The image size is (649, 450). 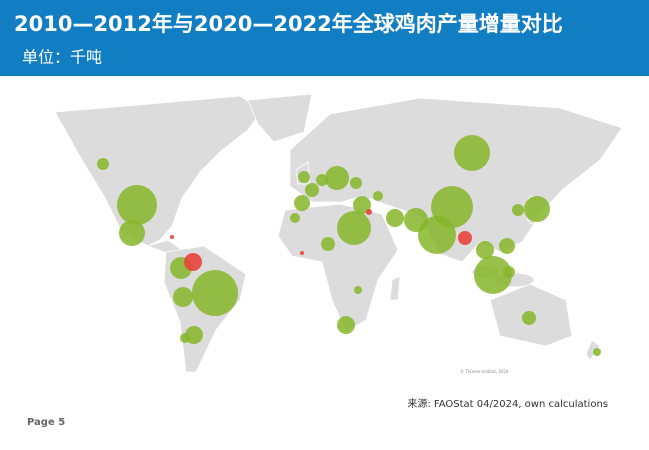 What do you see at coordinates (507, 403) in the screenshot?
I see `source: 来源: FAOStat 04/2024, own calculations` at bounding box center [507, 403].